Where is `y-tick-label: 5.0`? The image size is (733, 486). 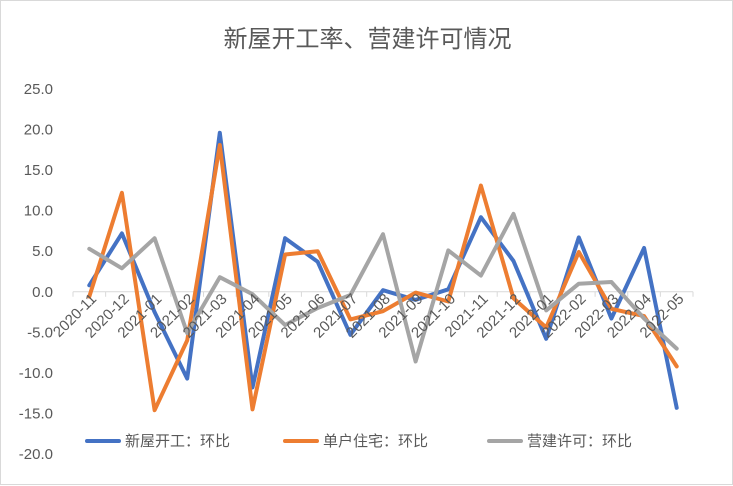
y-tick-label: 5.0 is located at coordinates (42, 251).